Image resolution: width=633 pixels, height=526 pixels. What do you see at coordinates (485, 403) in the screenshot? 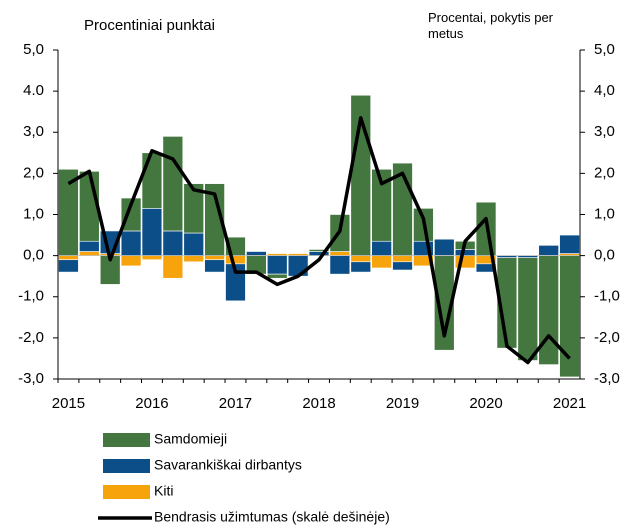
I see `x-tick-label: 2020` at bounding box center [485, 403].